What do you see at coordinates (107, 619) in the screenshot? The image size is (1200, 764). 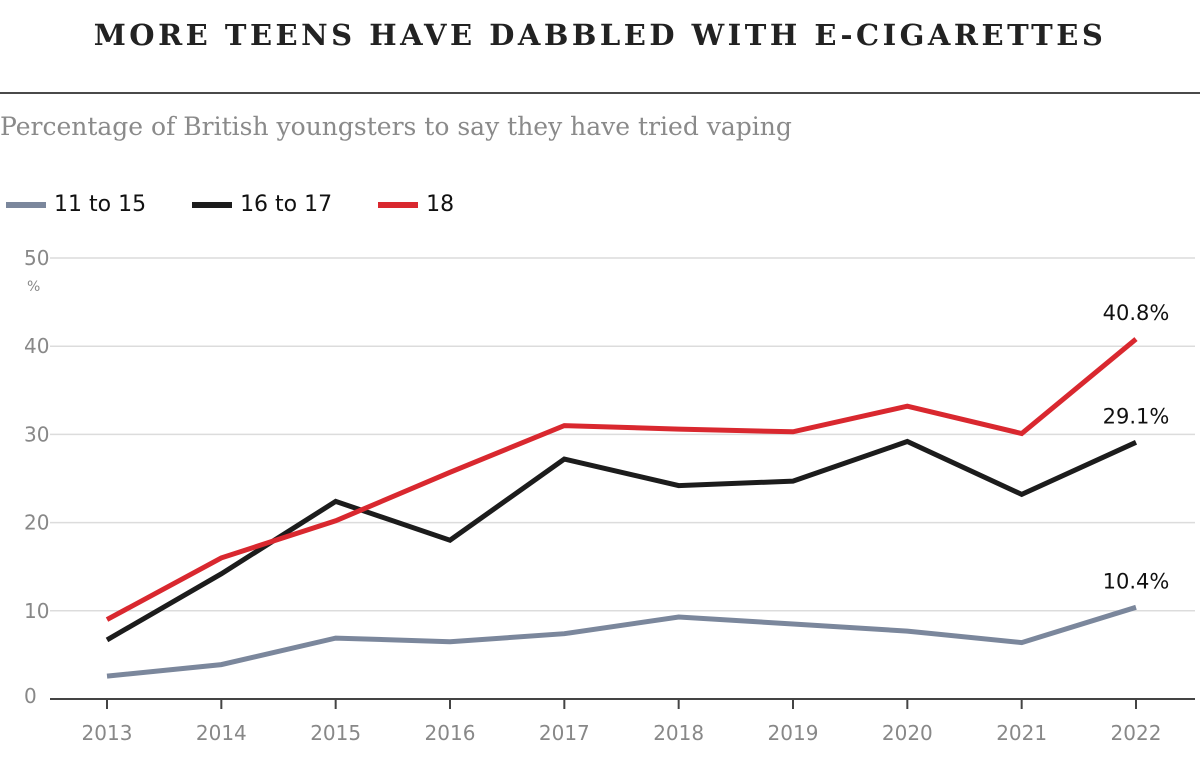 I see `data-point-18-2013` at bounding box center [107, 619].